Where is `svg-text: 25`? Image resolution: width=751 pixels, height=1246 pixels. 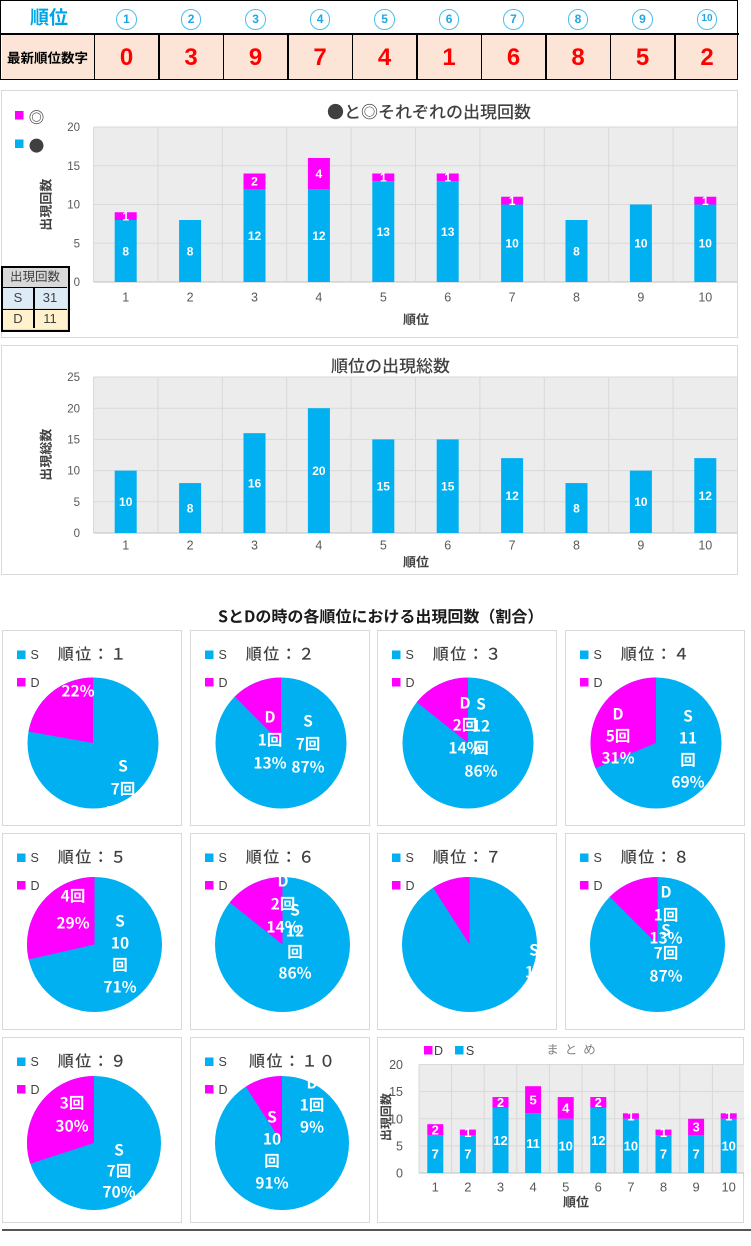
svg-text: 25 is located at coordinates (73, 378).